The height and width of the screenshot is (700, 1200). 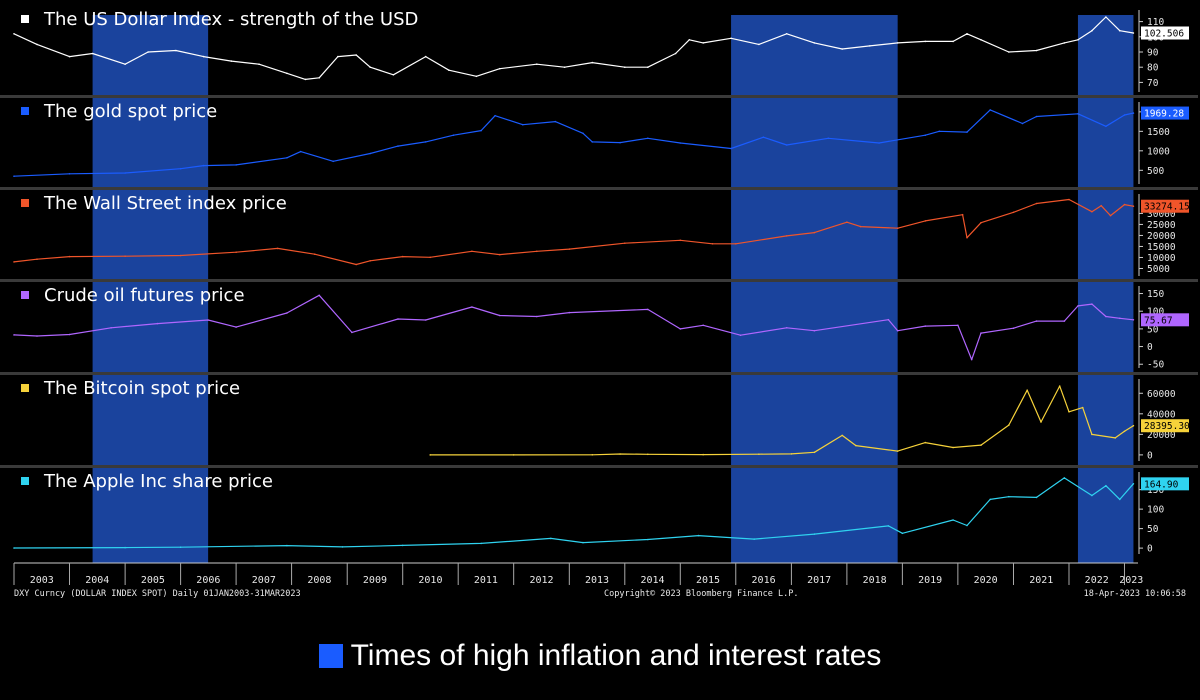 What do you see at coordinates (701, 594) in the screenshot?
I see `footer-center: Copyright© 2023 Bloomberg Finance L.P.` at bounding box center [701, 594].